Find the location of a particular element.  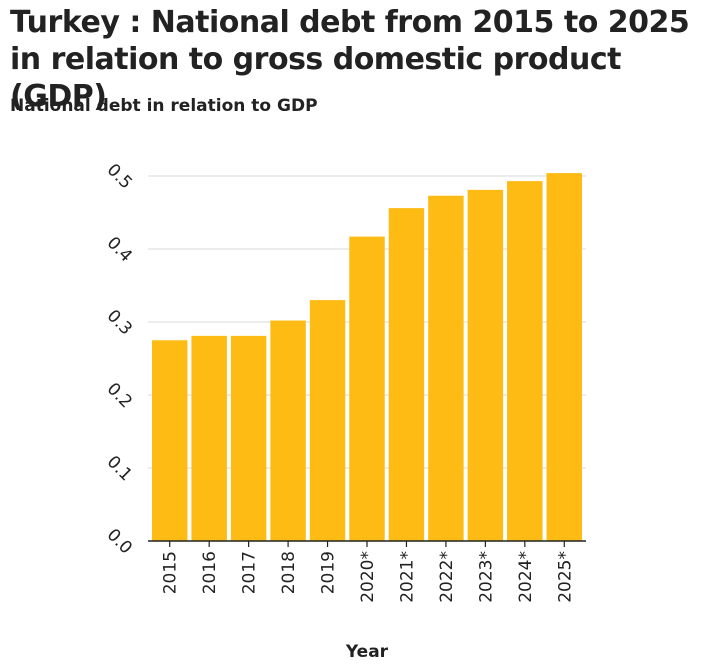

y-tick-label: 0.5 is located at coordinates (119, 176).